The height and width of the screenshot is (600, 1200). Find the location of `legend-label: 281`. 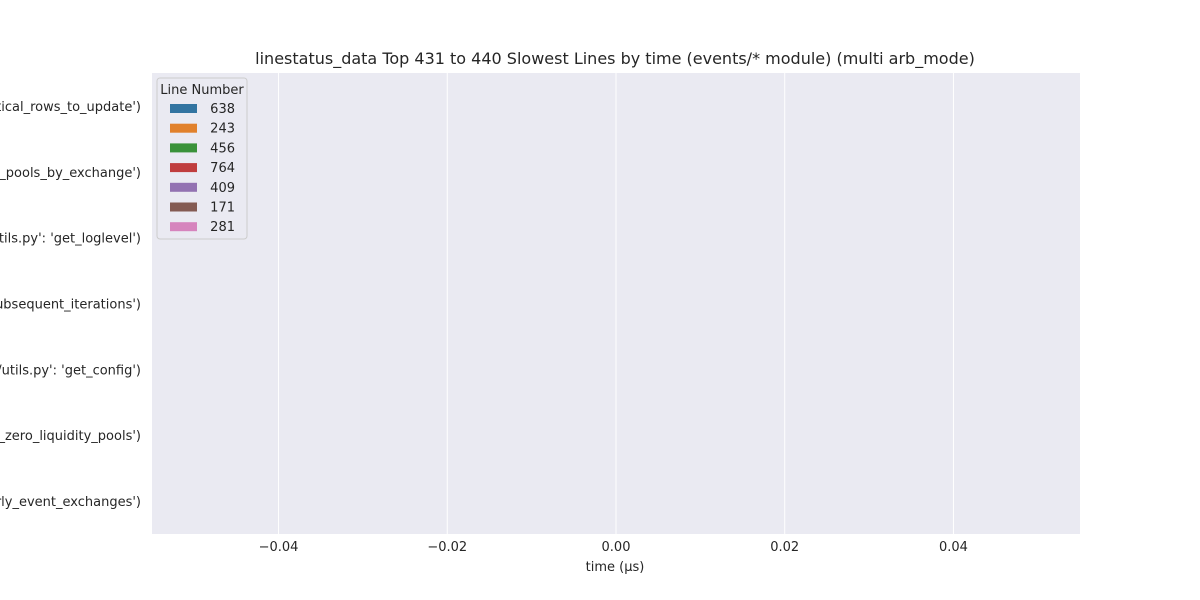

legend-label: 281 is located at coordinates (222, 227).